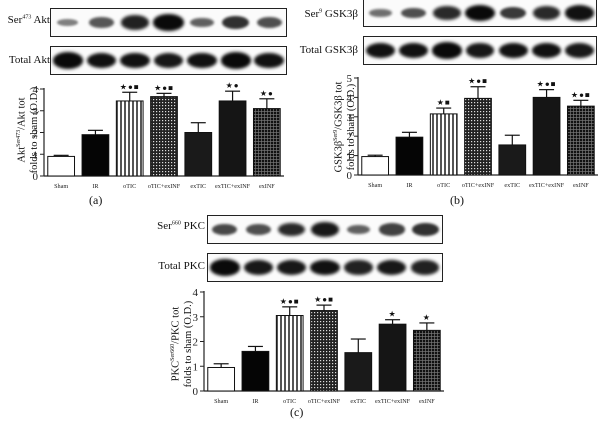  I want to click on significance-marker: ★■, so click(444, 102).